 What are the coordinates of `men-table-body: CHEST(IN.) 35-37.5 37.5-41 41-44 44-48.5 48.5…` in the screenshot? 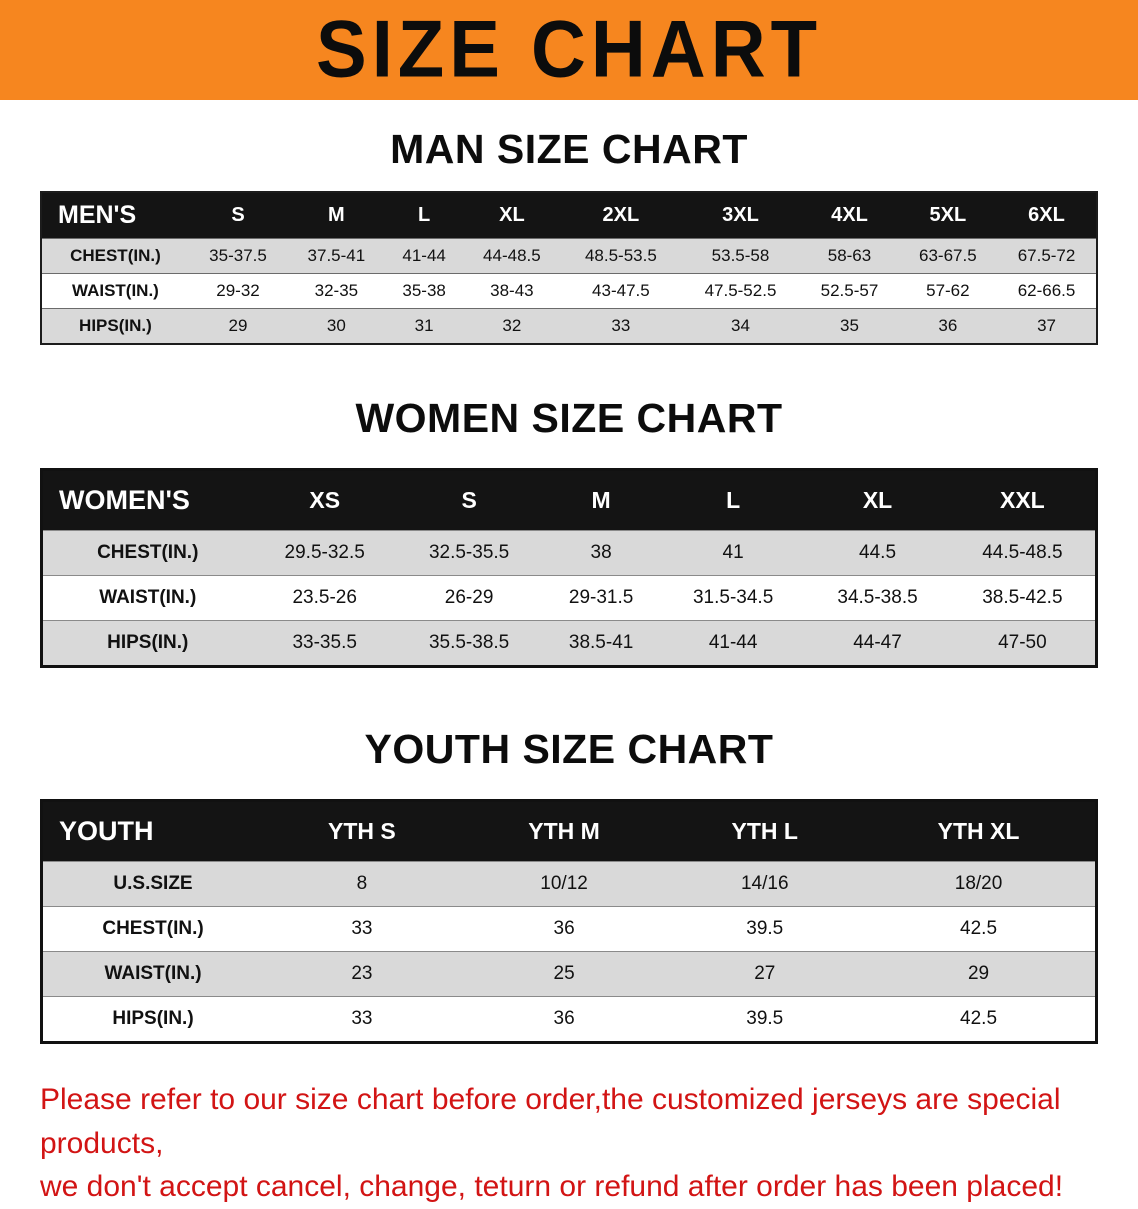 It's located at (569, 291).